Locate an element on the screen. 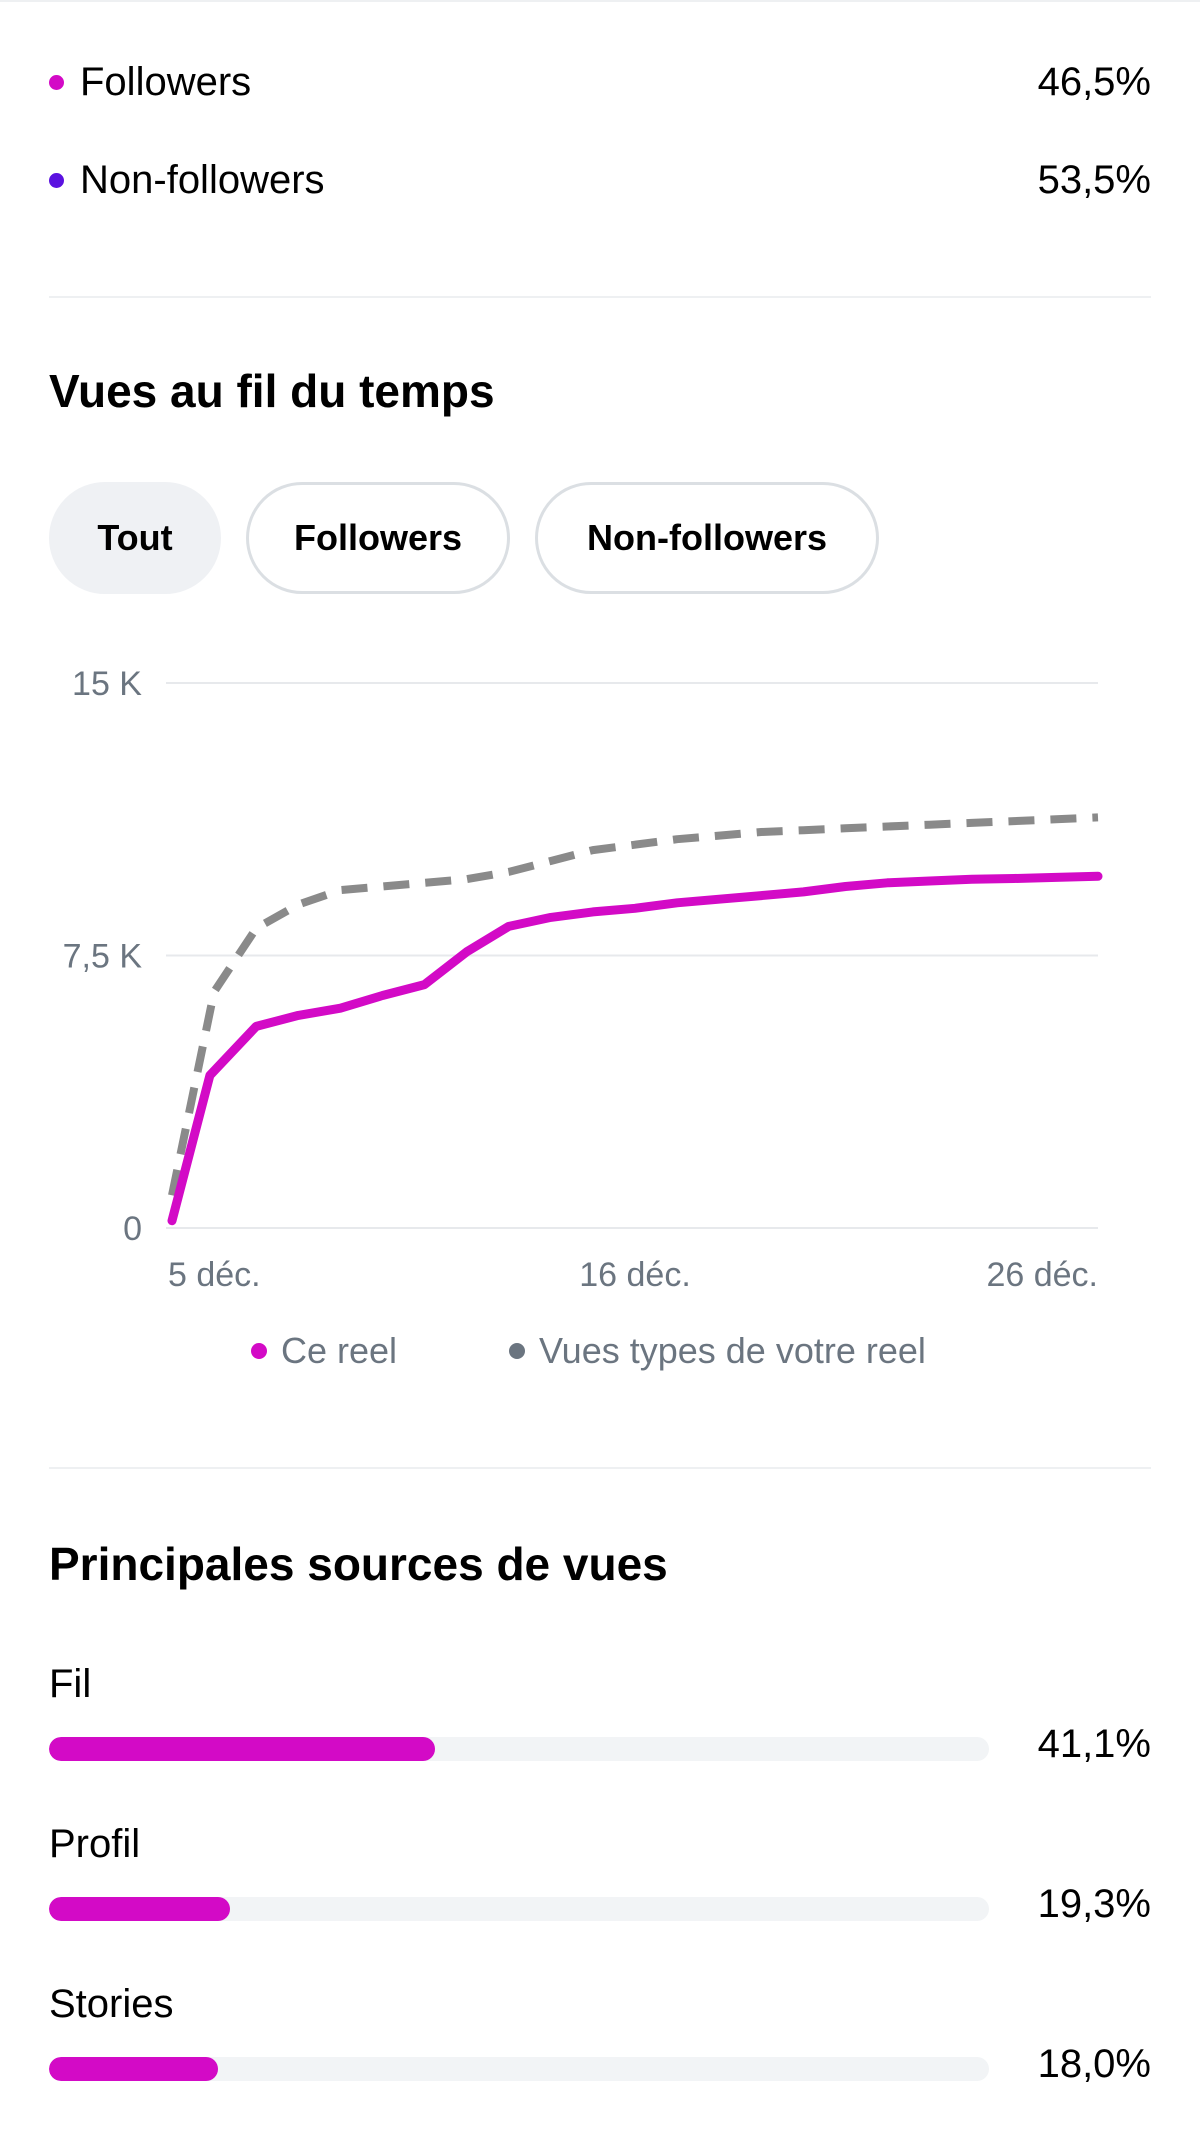 The image size is (1200, 2132). source-row-profile: Profil 19,3% is located at coordinates (600, 1897).